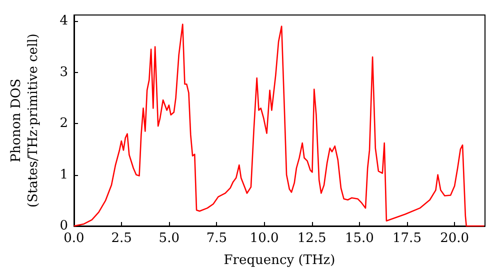  Describe the element at coordinates (74, 238) in the screenshot. I see `x-tick-label: 0.0` at that location.